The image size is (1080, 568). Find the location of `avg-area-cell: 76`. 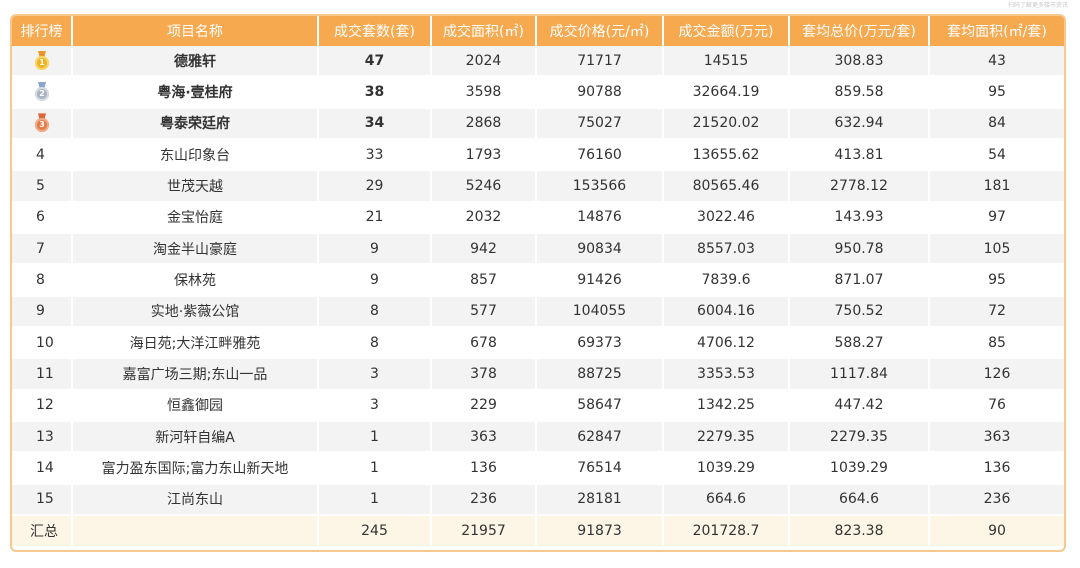

avg-area-cell: 76 is located at coordinates (997, 406).